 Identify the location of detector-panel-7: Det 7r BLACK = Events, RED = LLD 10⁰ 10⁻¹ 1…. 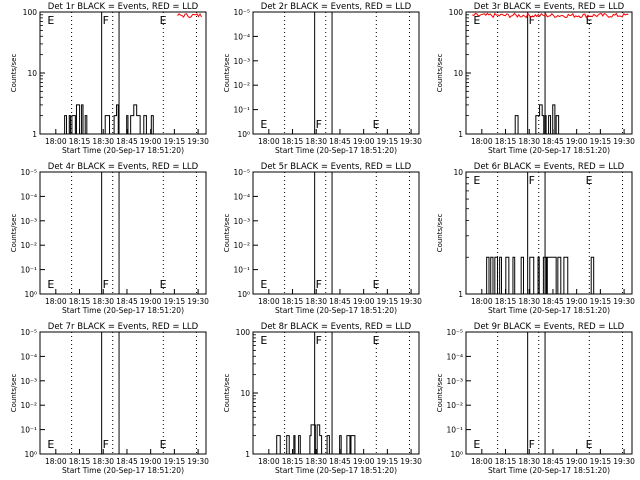
(109, 398).